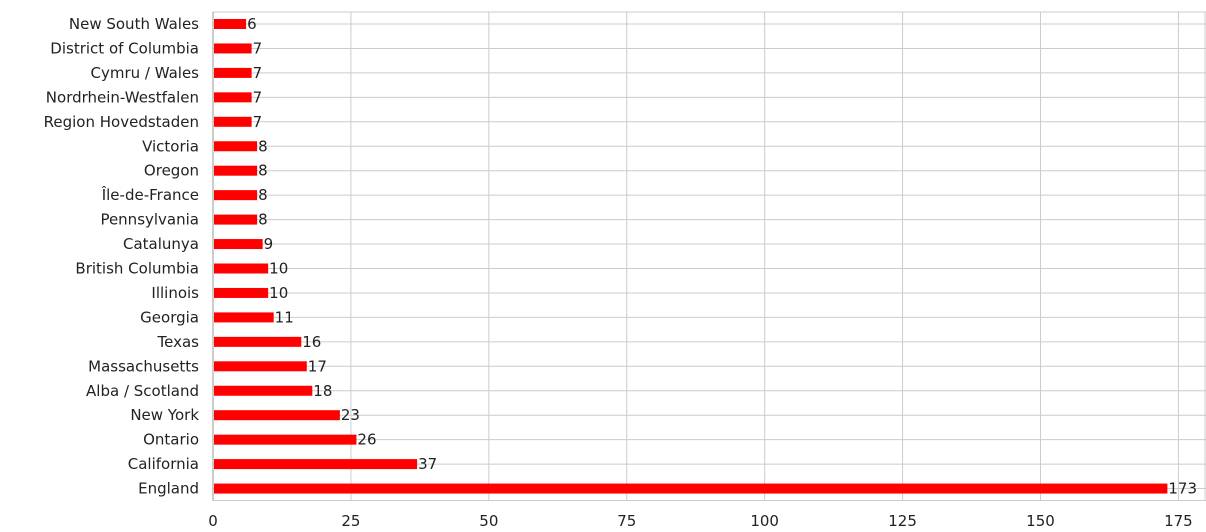  What do you see at coordinates (311, 342) in the screenshot?
I see `data-label: 16` at bounding box center [311, 342].